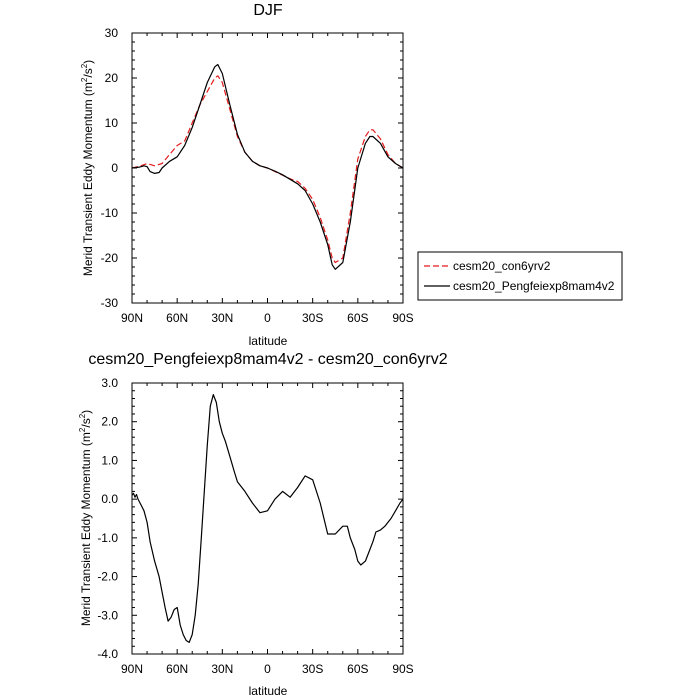  Describe the element at coordinates (109, 383) in the screenshot. I see `y-tick-label: 3.0` at that location.